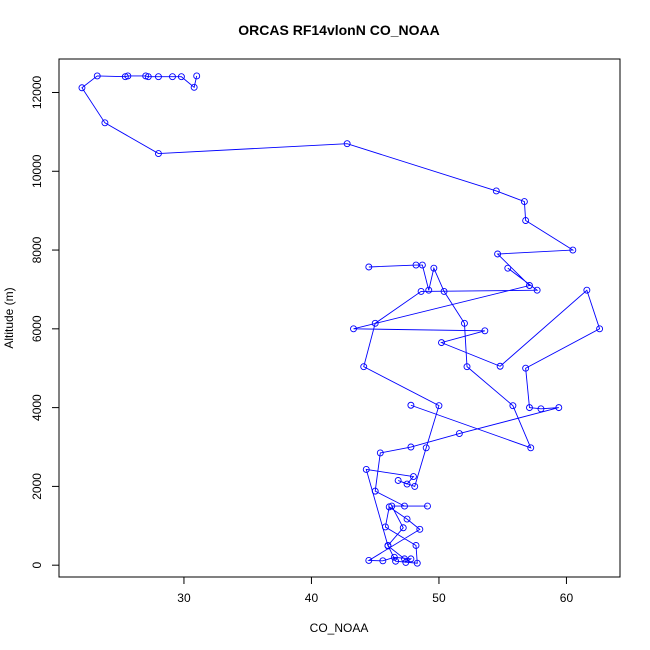 This screenshot has height=650, width=650. Describe the element at coordinates (37, 565) in the screenshot. I see `y-tick-label: 0` at that location.